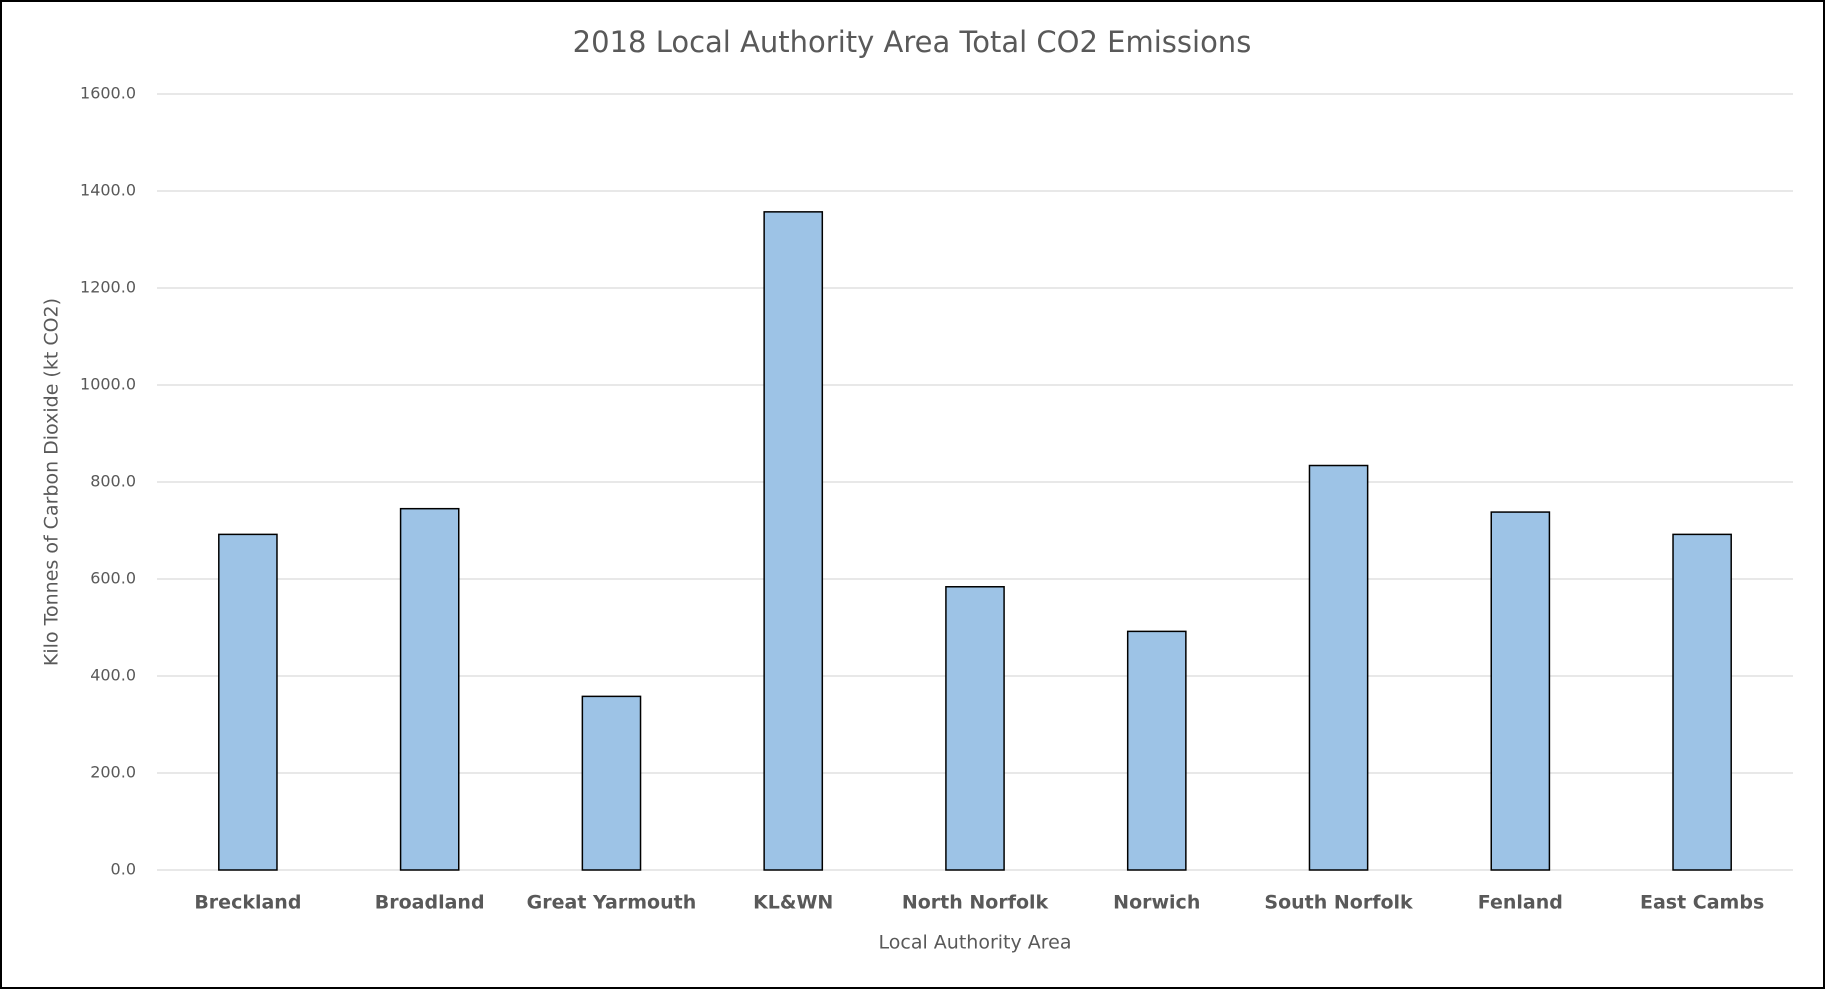 The height and width of the screenshot is (989, 1825). Describe the element at coordinates (113, 578) in the screenshot. I see `y-tick-label: 600.0` at that location.